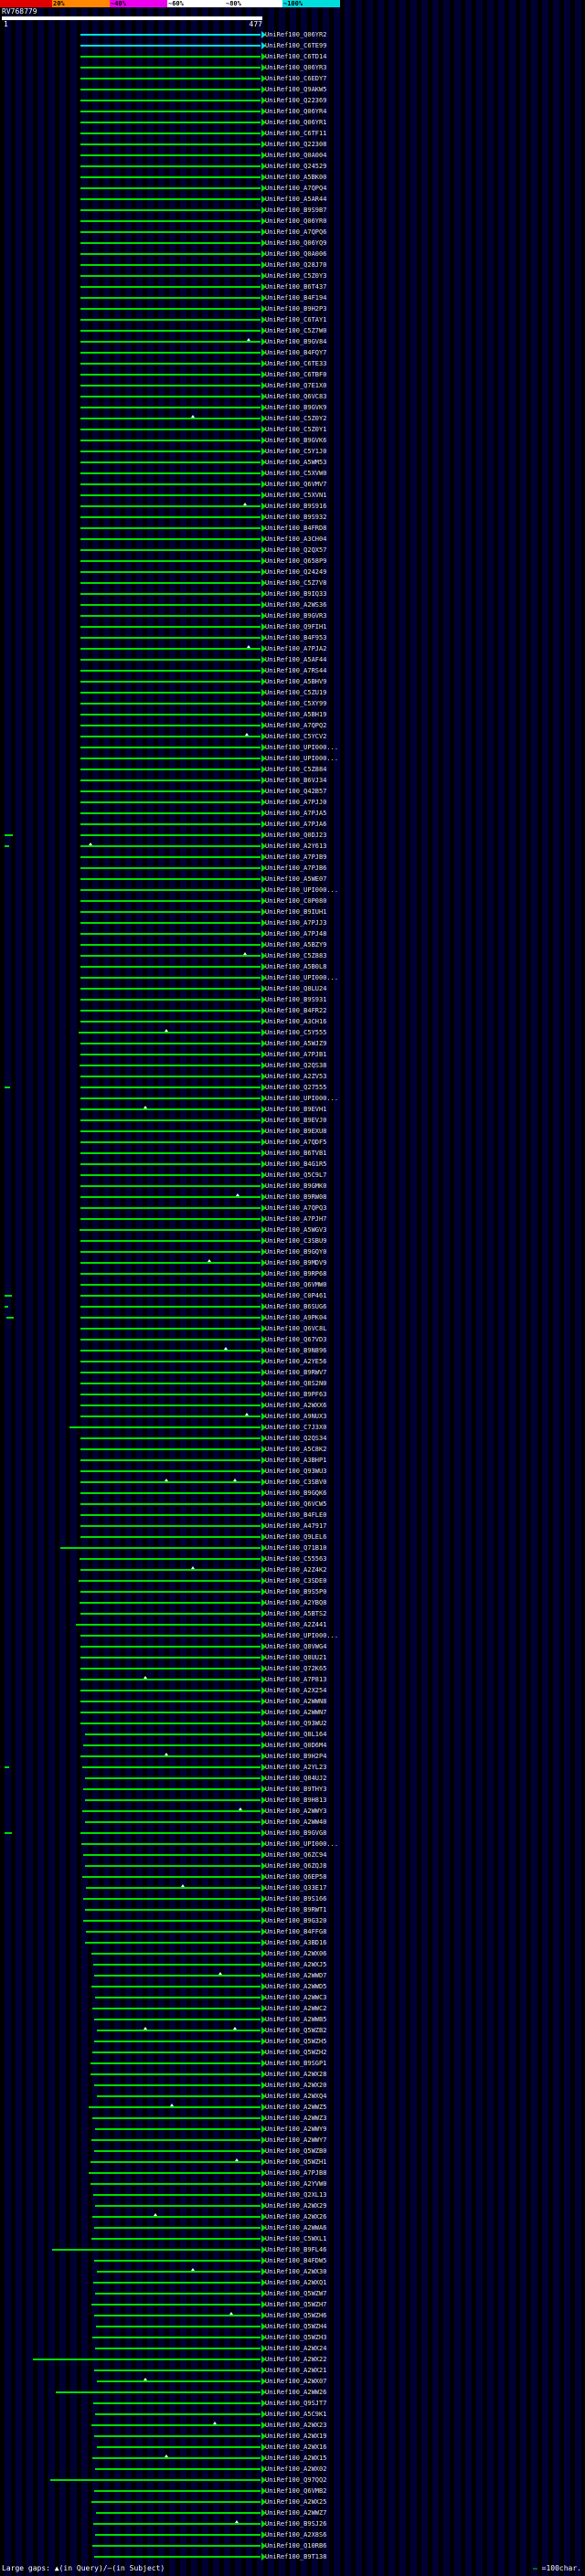 The image size is (585, 2576). What do you see at coordinates (293, 1087) in the screenshot?
I see `hit-row: UniRef100_Q27555` at bounding box center [293, 1087].